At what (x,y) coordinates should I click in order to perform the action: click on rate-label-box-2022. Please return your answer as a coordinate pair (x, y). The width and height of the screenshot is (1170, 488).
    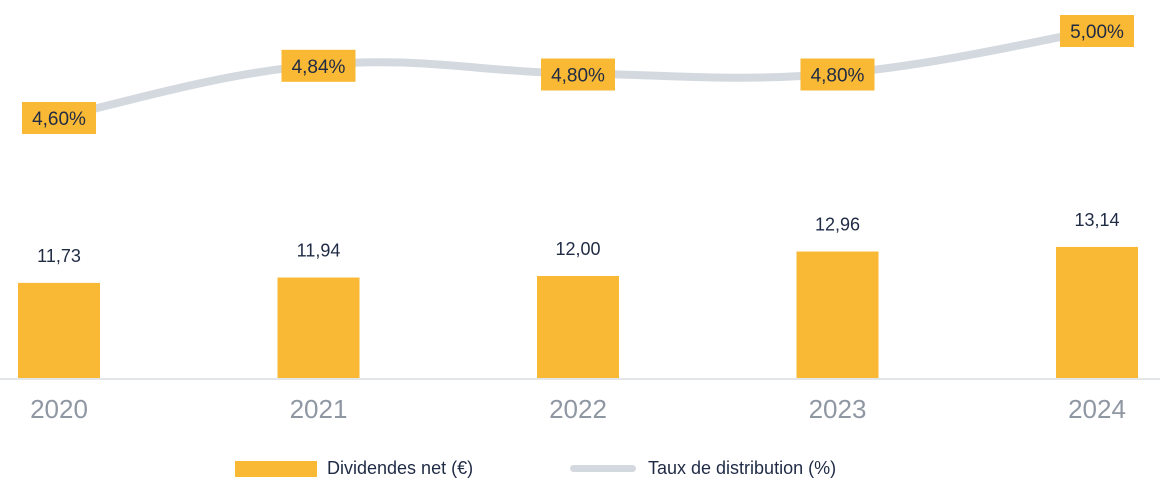
    Looking at the image, I should click on (578, 74).